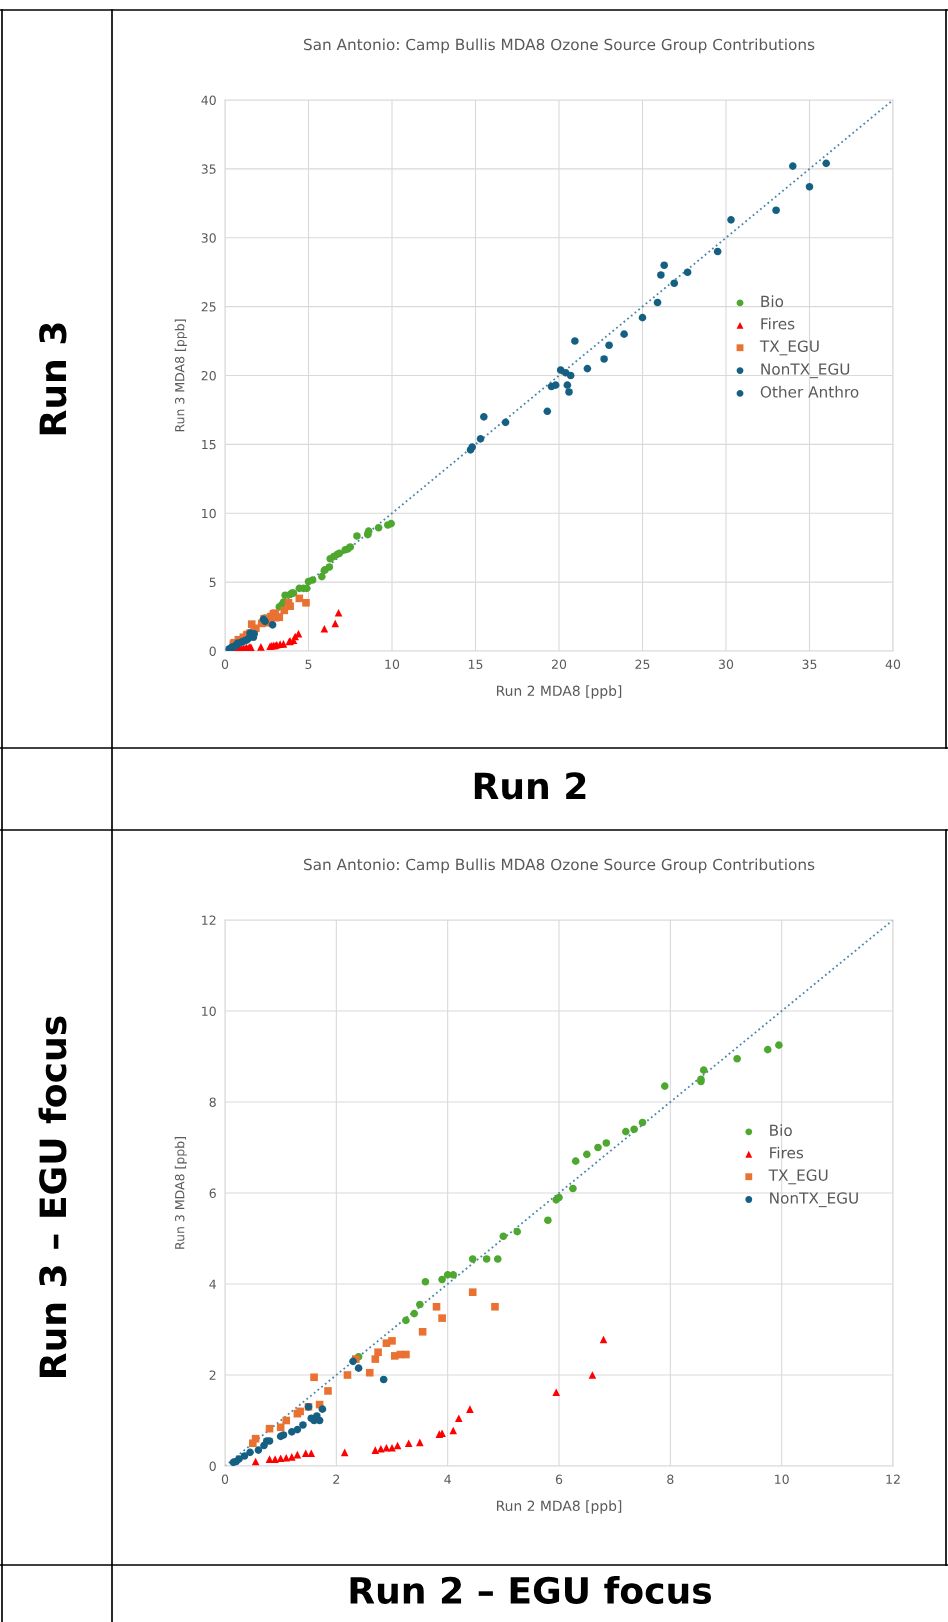 This screenshot has height=1622, width=948. Describe the element at coordinates (670, 1479) in the screenshot. I see `x-tick-label: 8` at that location.